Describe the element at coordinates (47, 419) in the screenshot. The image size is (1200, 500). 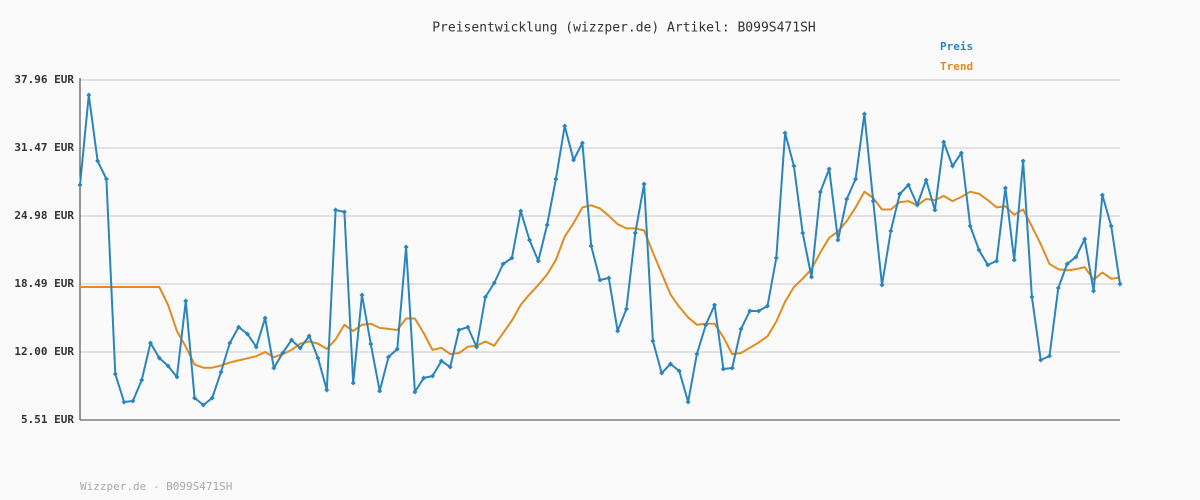
I see `y-tick-label: 5.51 EUR` at that location.